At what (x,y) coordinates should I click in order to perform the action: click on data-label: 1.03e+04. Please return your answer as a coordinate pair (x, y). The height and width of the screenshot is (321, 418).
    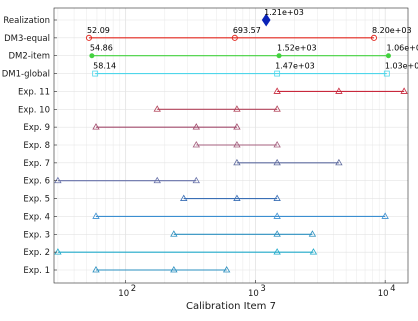
    Looking at the image, I should click on (401, 66).